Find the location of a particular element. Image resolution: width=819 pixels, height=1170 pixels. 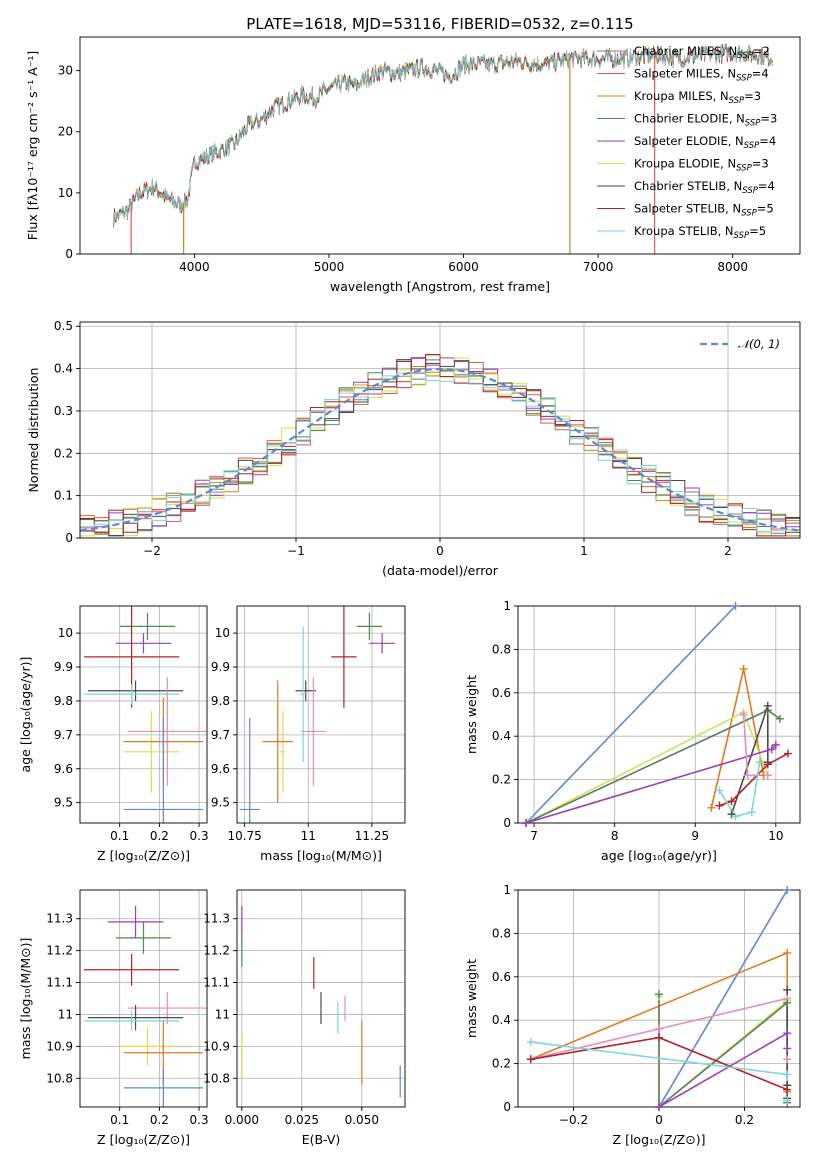

x-tick-label: 7 is located at coordinates (534, 836).